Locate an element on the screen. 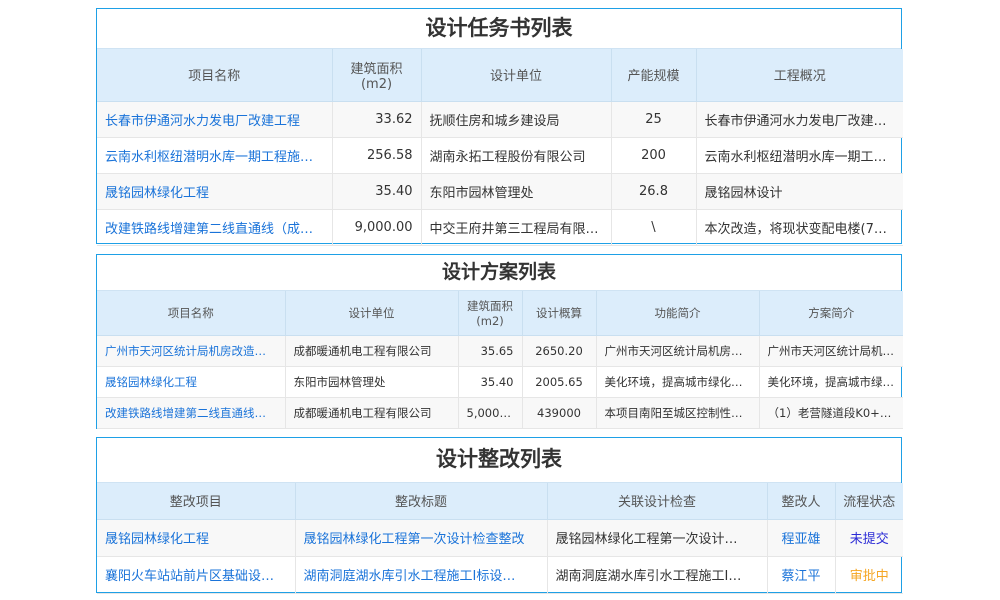 The width and height of the screenshot is (1000, 600). table-cell: 晟铭园林设计 is located at coordinates (799, 191).